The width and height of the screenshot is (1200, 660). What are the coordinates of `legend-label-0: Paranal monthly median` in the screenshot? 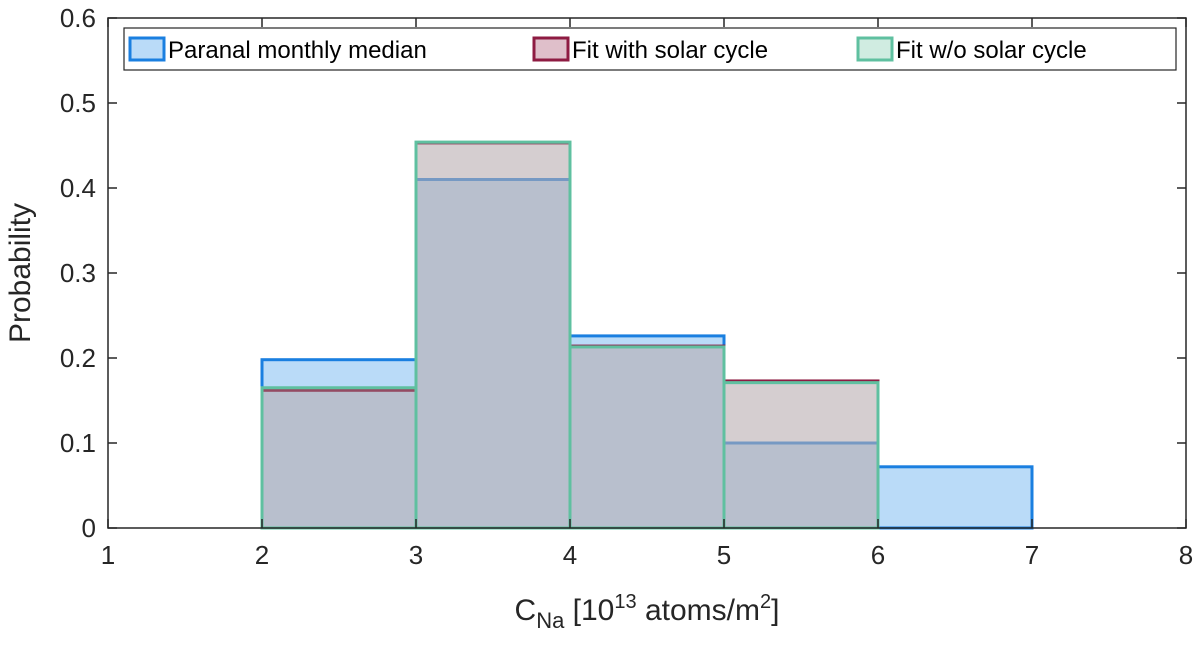 It's located at (297, 50).